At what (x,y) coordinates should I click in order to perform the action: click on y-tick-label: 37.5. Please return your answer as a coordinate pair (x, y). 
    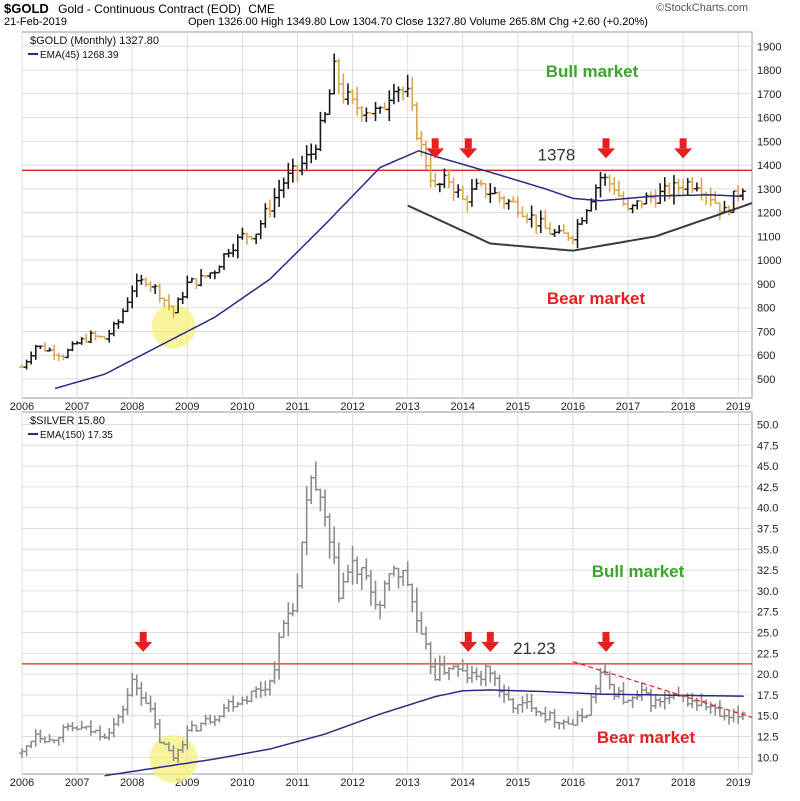
    Looking at the image, I should click on (767, 530).